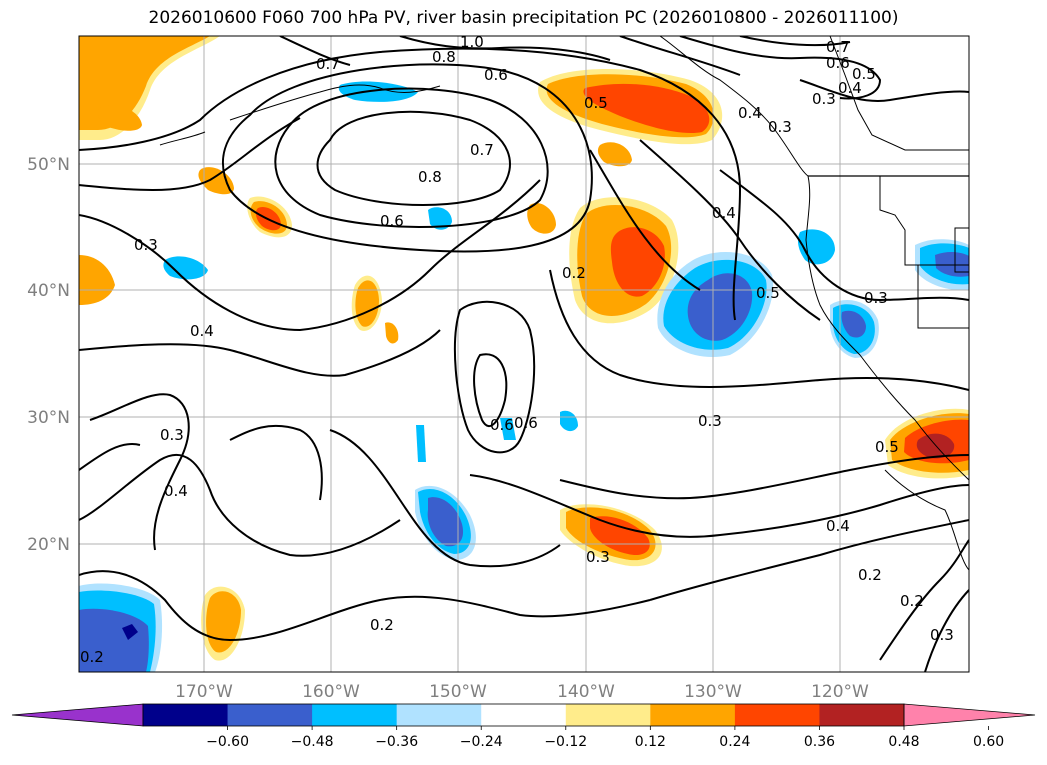 Image resolution: width=1047 pixels, height=765 pixels. What do you see at coordinates (854, 329) in the screenshot?
I see `negative-anomaly-california` at bounding box center [854, 329].